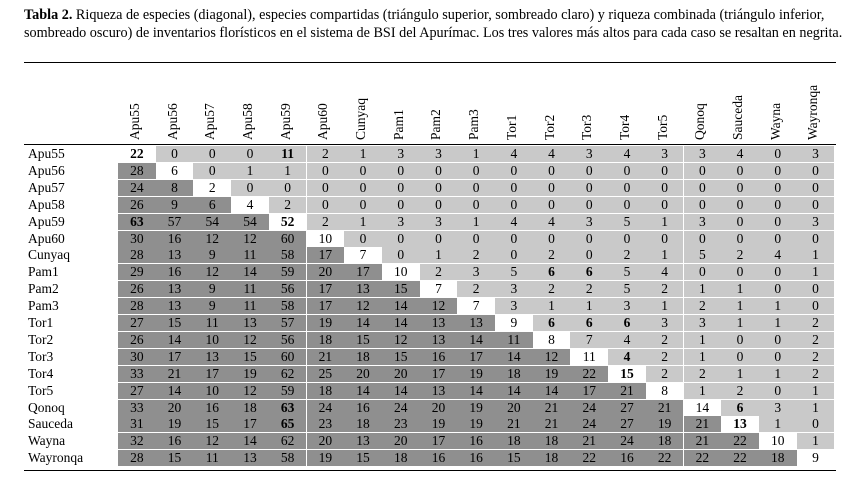  Describe the element at coordinates (430, 238) in the screenshot. I see `table-row: Apu60 30 16 12 12 60 10 0 0 0 0 0 0 0 0 0 0 0 0 0` at that location.